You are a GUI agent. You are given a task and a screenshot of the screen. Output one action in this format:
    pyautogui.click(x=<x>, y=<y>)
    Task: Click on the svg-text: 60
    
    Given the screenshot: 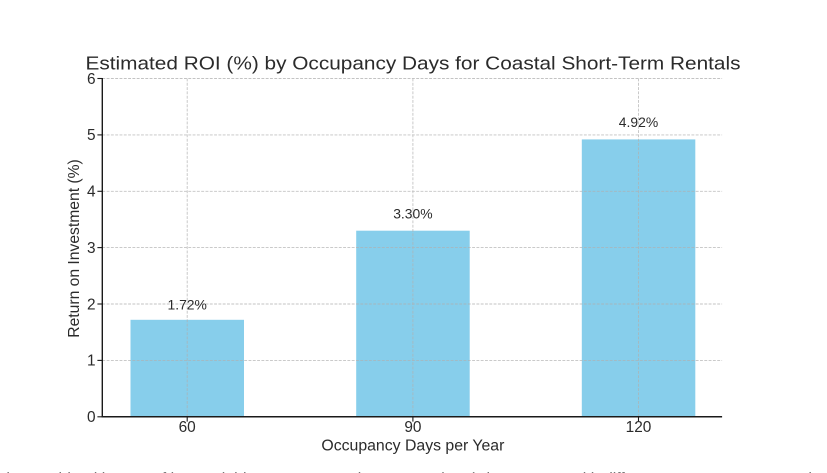 What is the action you would take?
    pyautogui.click(x=187, y=427)
    